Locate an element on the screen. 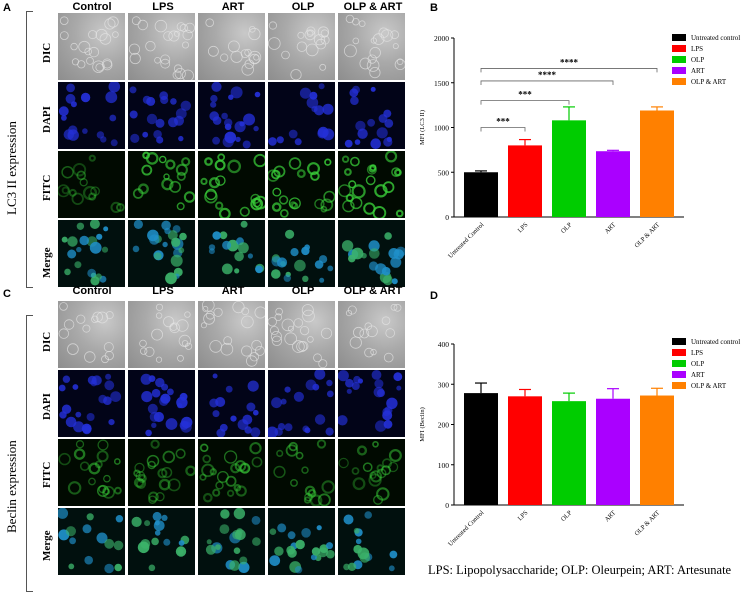 Image resolution: width=749 pixels, height=594 pixels. chart-b-y-tick-label: 1000 is located at coordinates (441, 128).